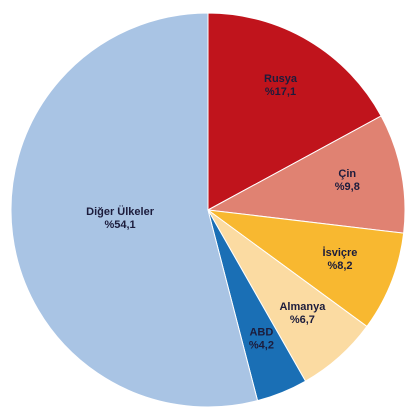 This screenshot has width=406, height=412. I want to click on slice-label: Çin %9,8, so click(347, 180).